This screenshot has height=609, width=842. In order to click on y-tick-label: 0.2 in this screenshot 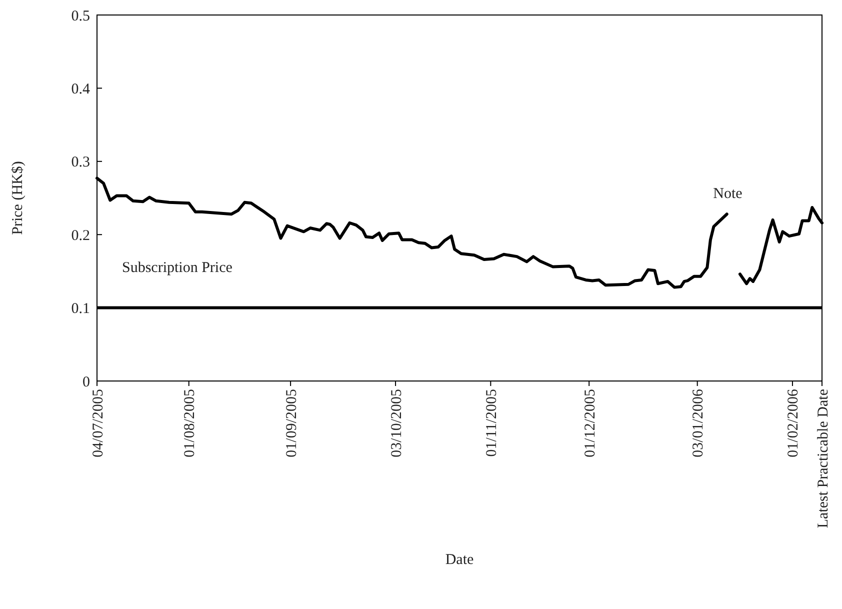, I will do `click(80, 236)`.